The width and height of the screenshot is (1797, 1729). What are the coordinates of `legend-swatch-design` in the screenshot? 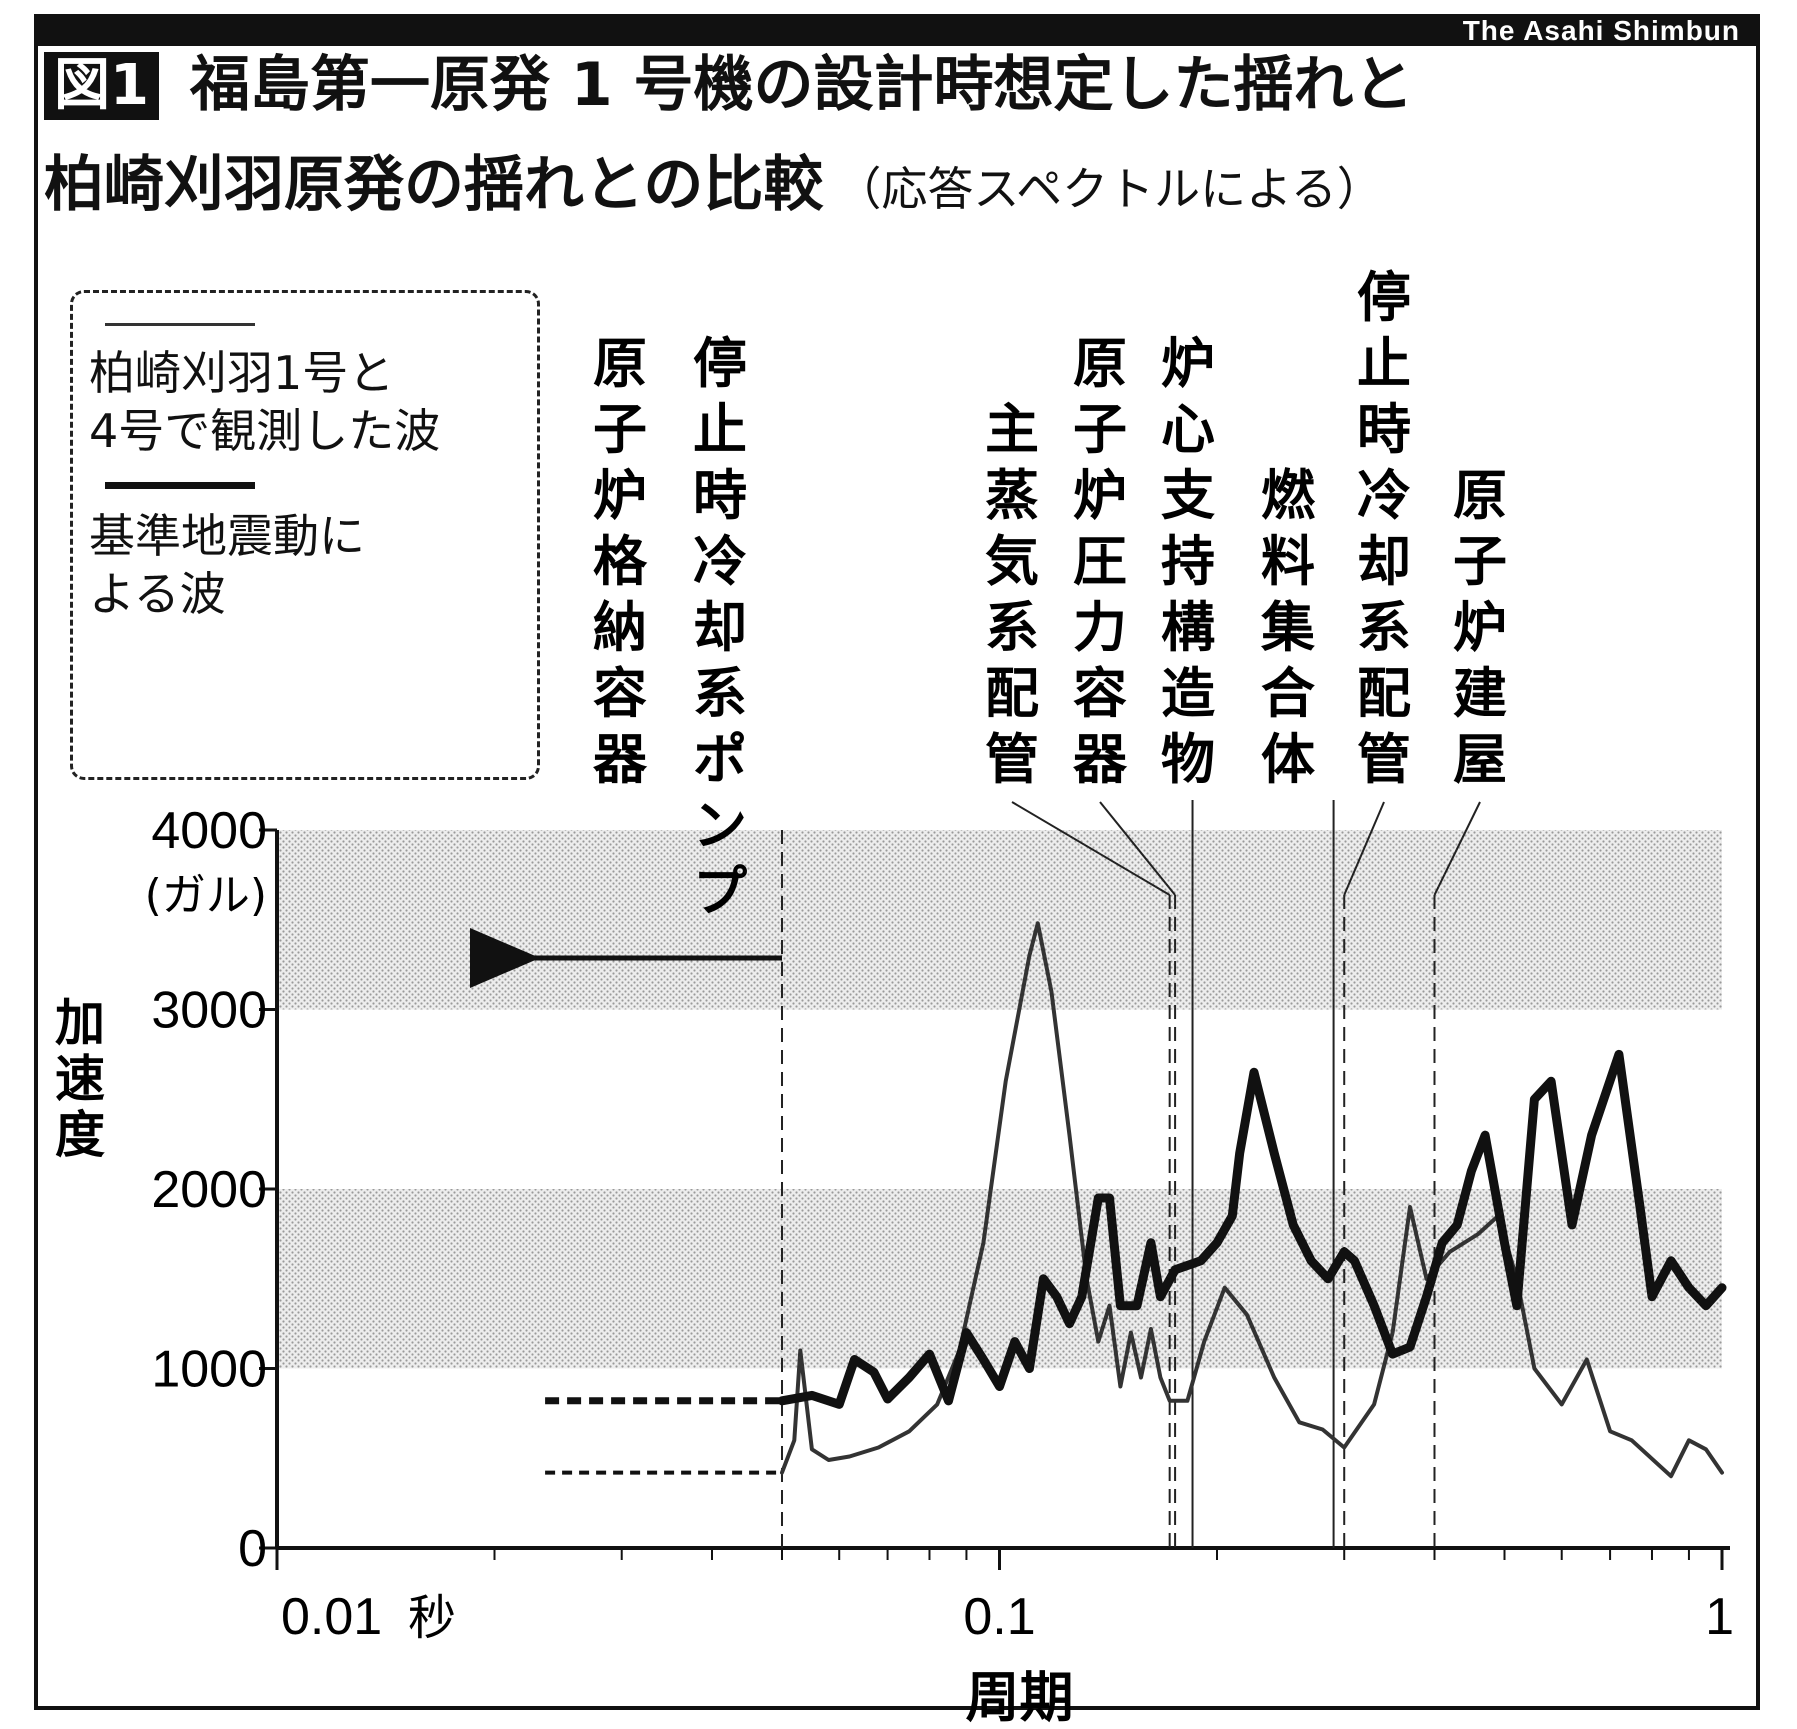 It's located at (180, 485).